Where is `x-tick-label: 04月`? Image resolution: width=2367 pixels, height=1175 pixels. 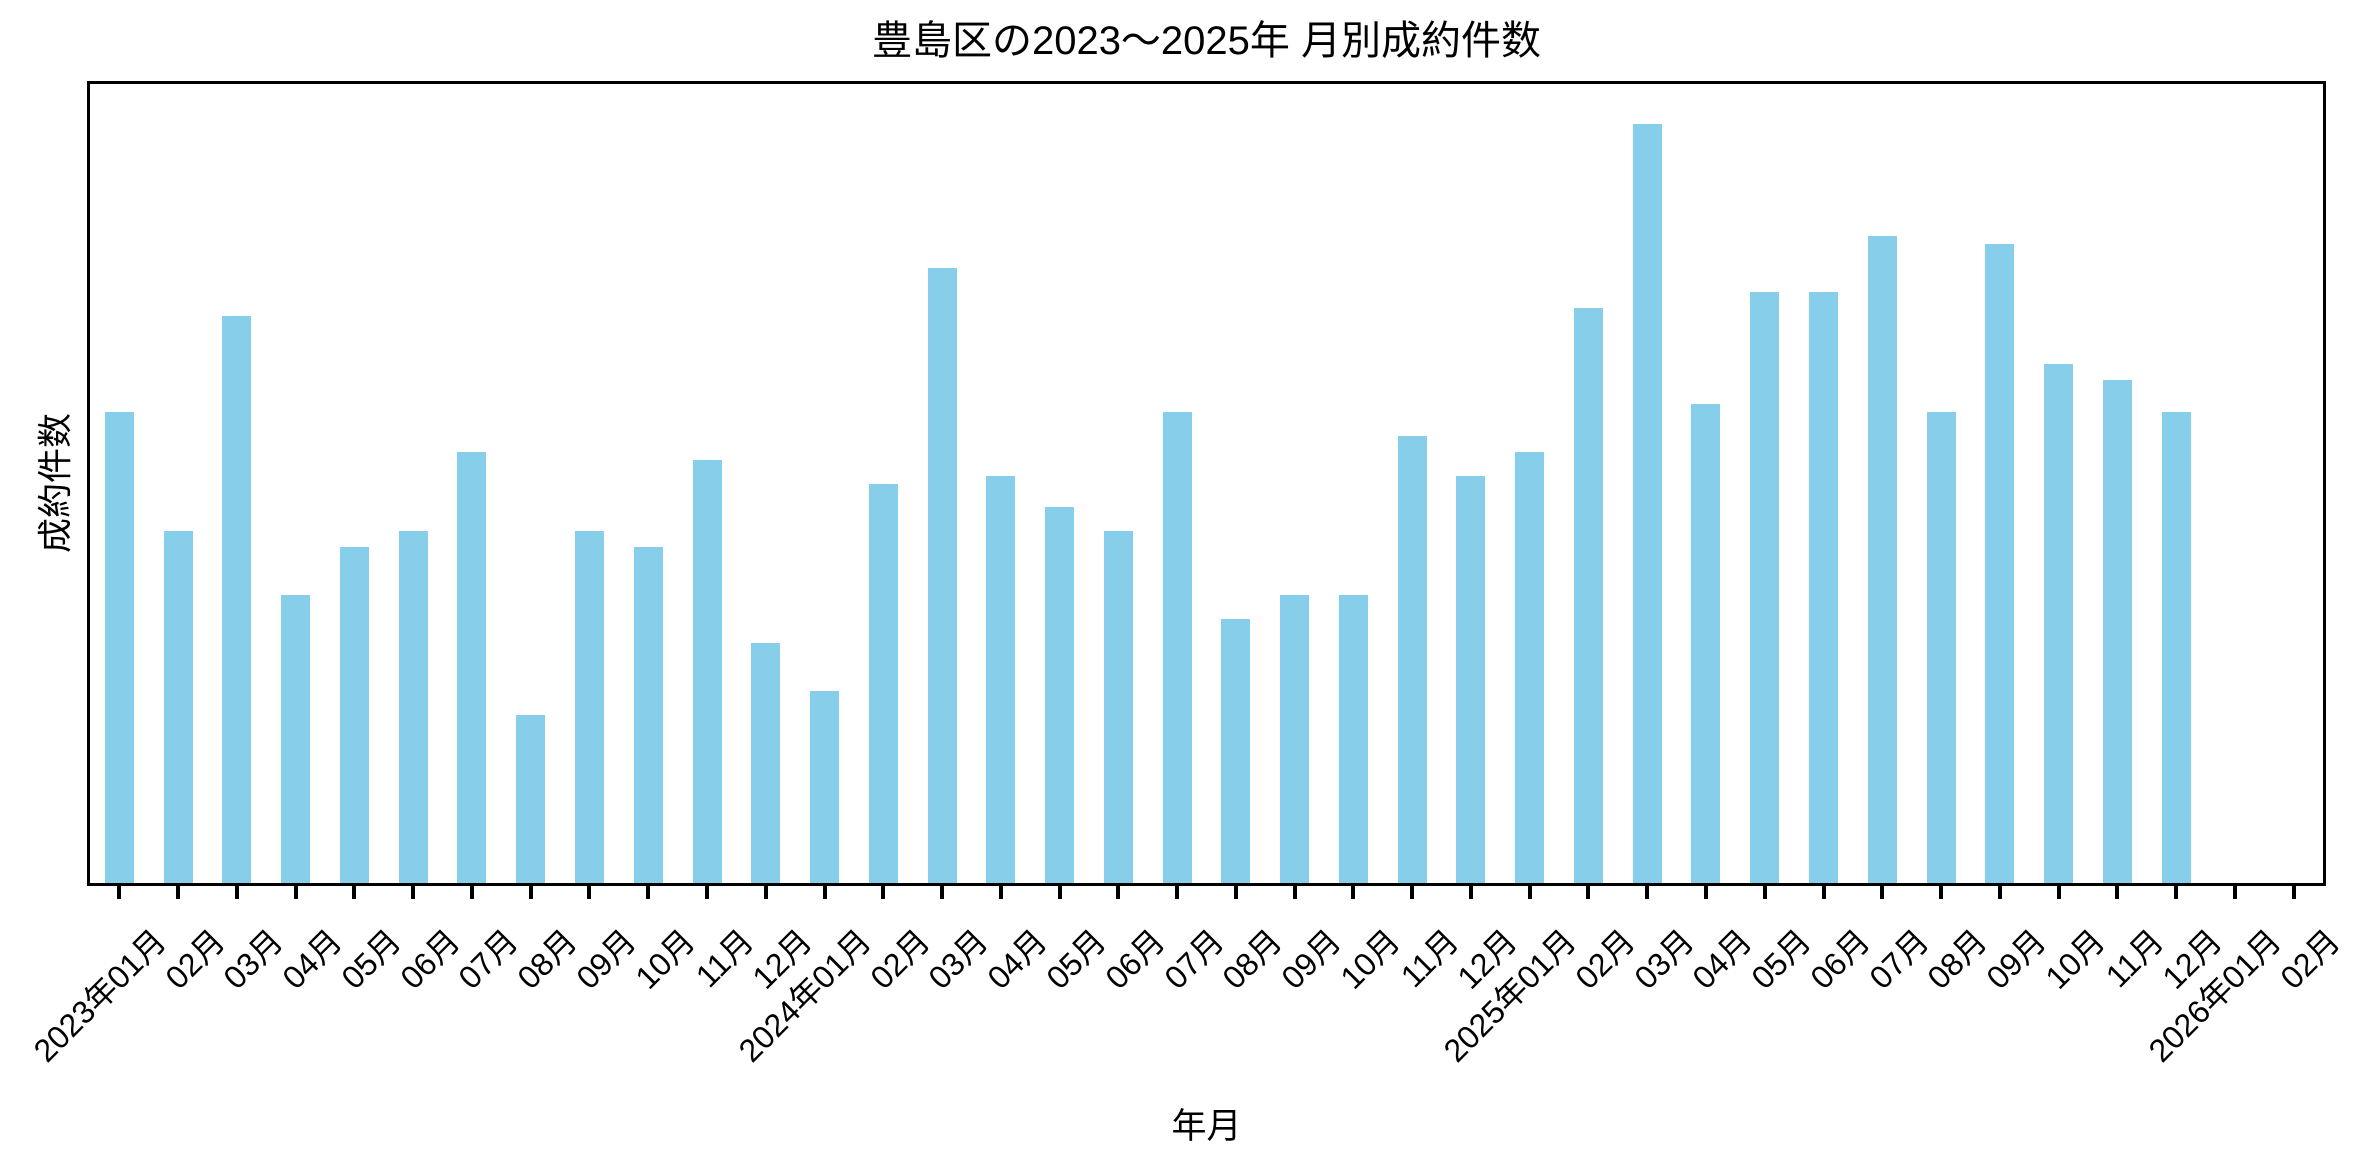 x-tick-label: 04月 is located at coordinates (312, 959).